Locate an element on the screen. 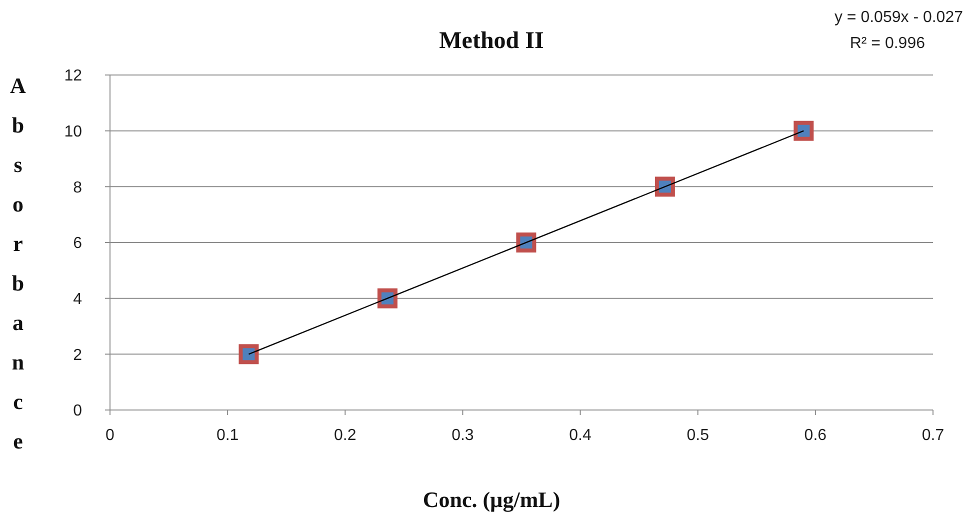  y-tick-label: 0 is located at coordinates (77, 411).